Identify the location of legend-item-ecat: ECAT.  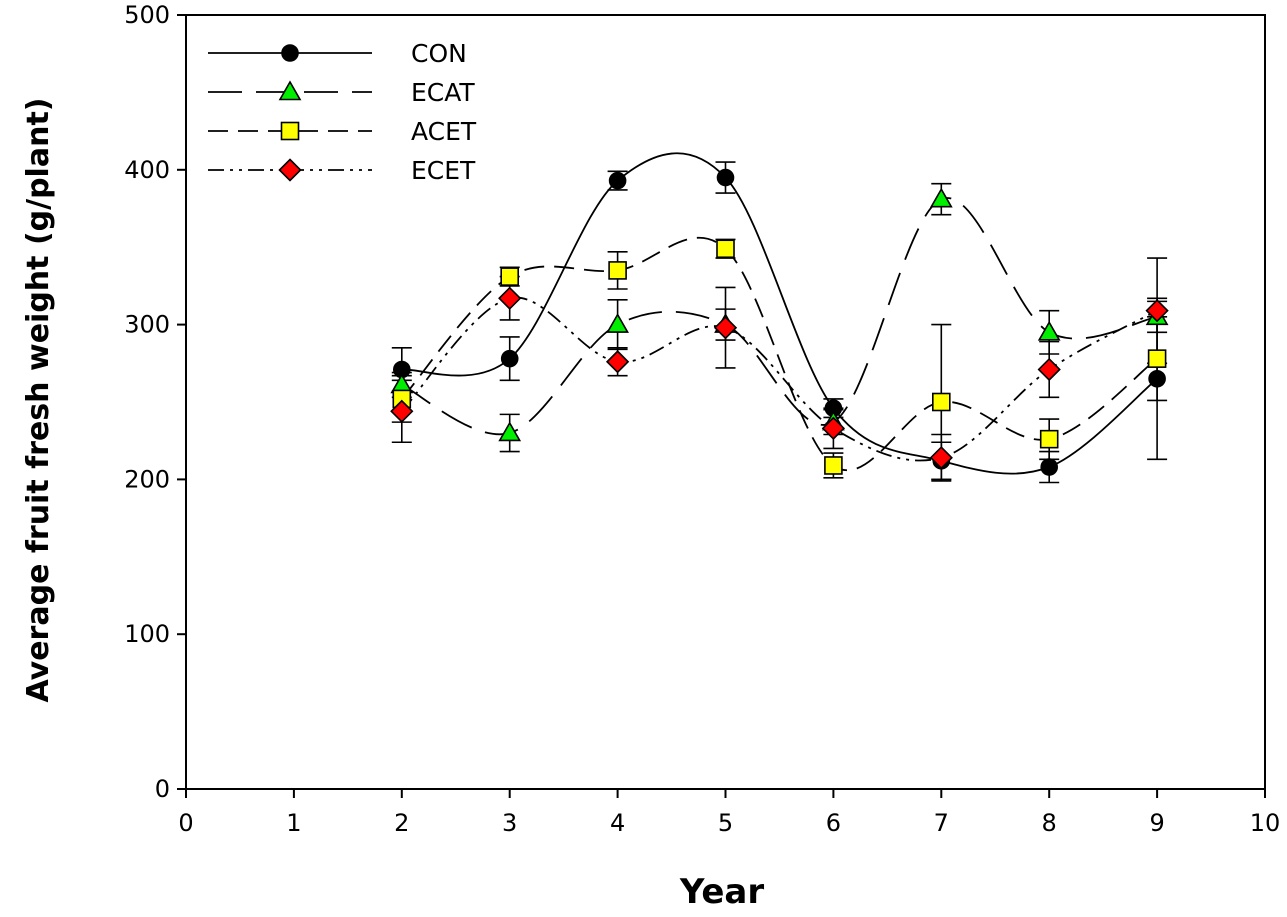
(341, 92).